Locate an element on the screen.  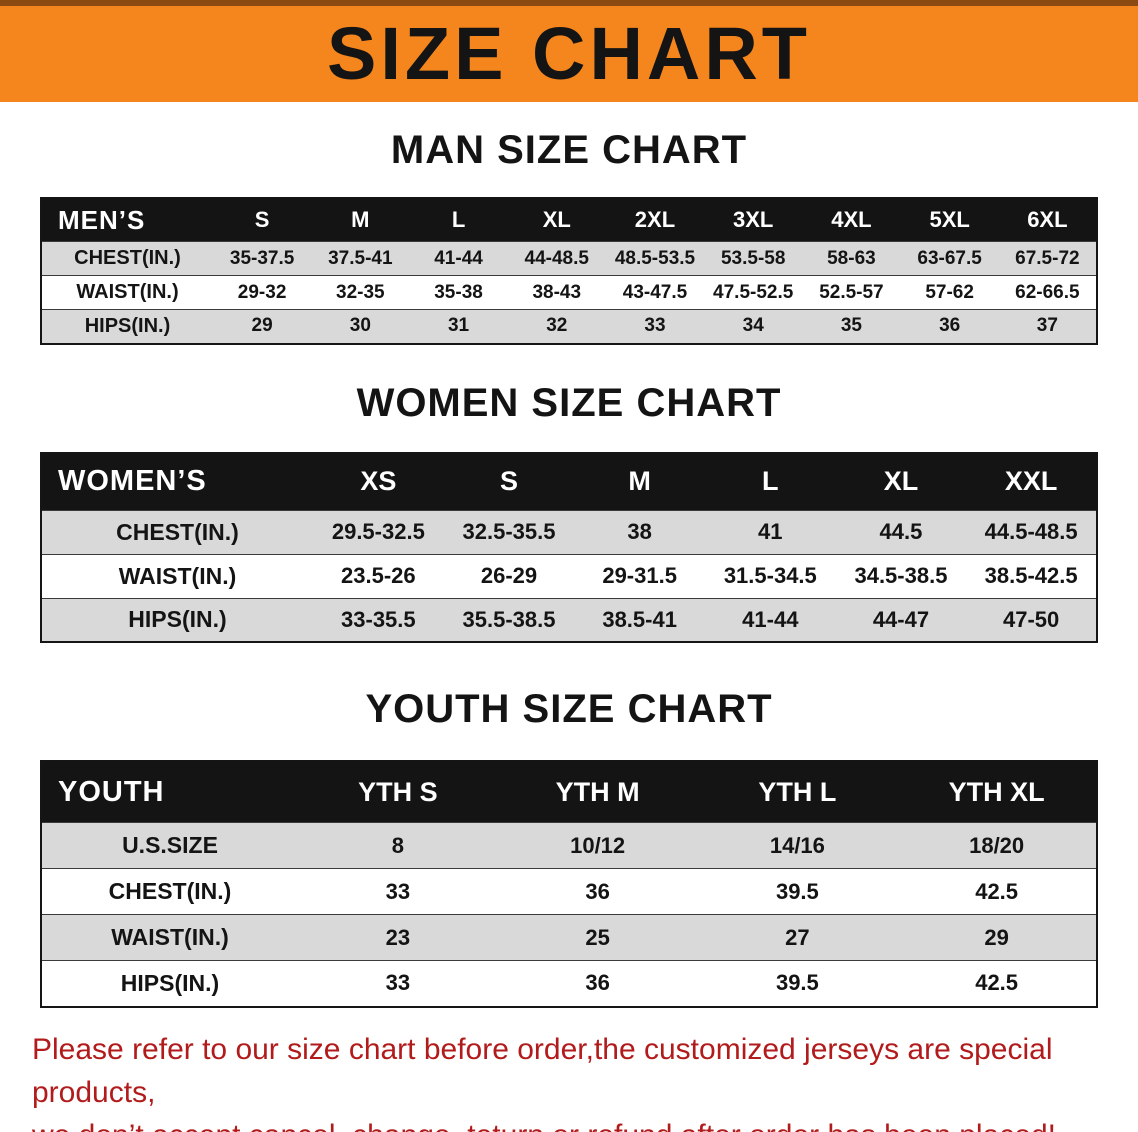
data-cell: 18/20 is located at coordinates (997, 845).